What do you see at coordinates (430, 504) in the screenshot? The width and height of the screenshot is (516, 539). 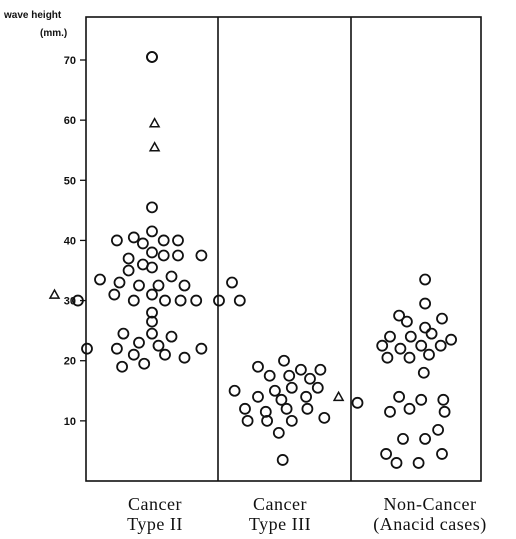 I see `category-label-3-line1: Non-Cancer` at bounding box center [430, 504].